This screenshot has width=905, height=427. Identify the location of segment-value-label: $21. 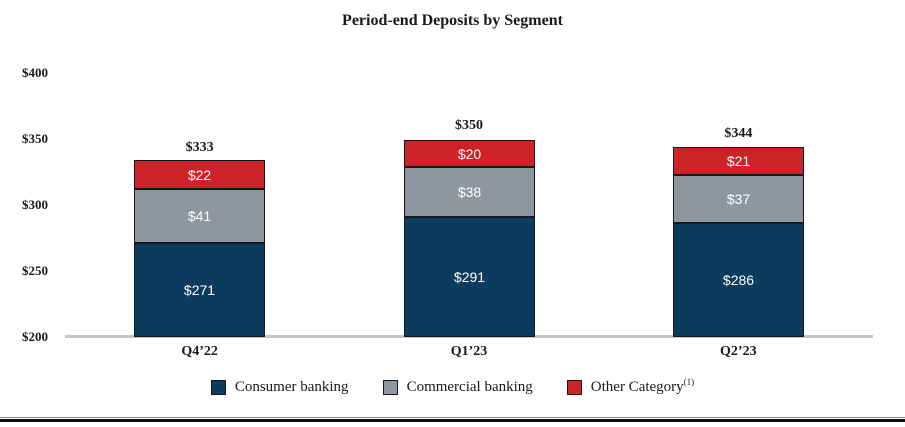
(738, 160).